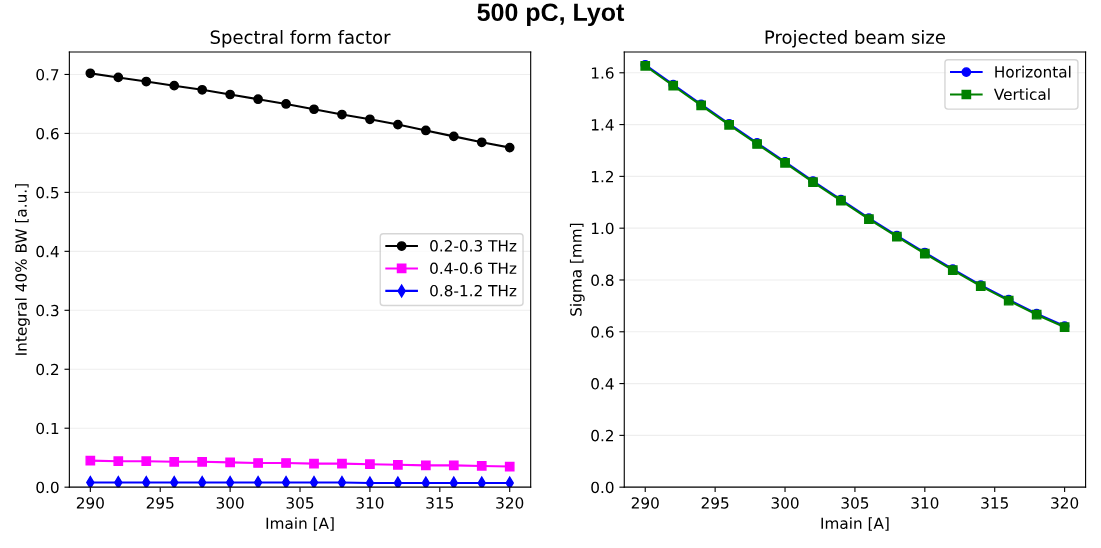 This screenshot has width=1101, height=548. I want to click on chart-title: Projected beam size, so click(855, 39).